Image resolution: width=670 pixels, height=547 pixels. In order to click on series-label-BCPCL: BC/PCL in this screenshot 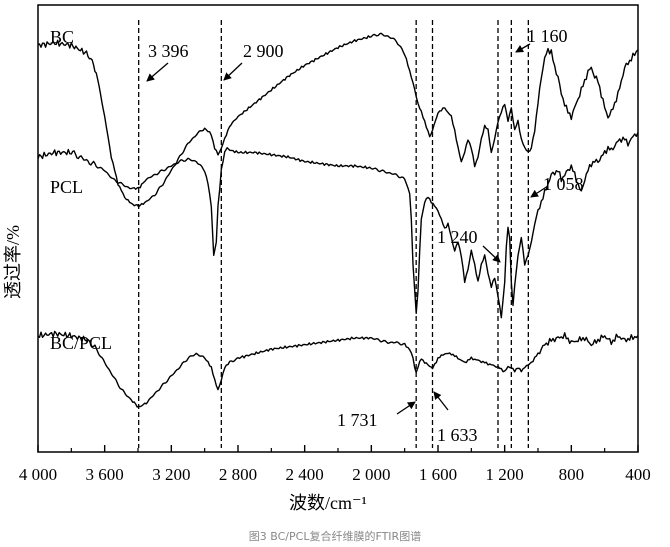, I will do `click(81, 343)`.